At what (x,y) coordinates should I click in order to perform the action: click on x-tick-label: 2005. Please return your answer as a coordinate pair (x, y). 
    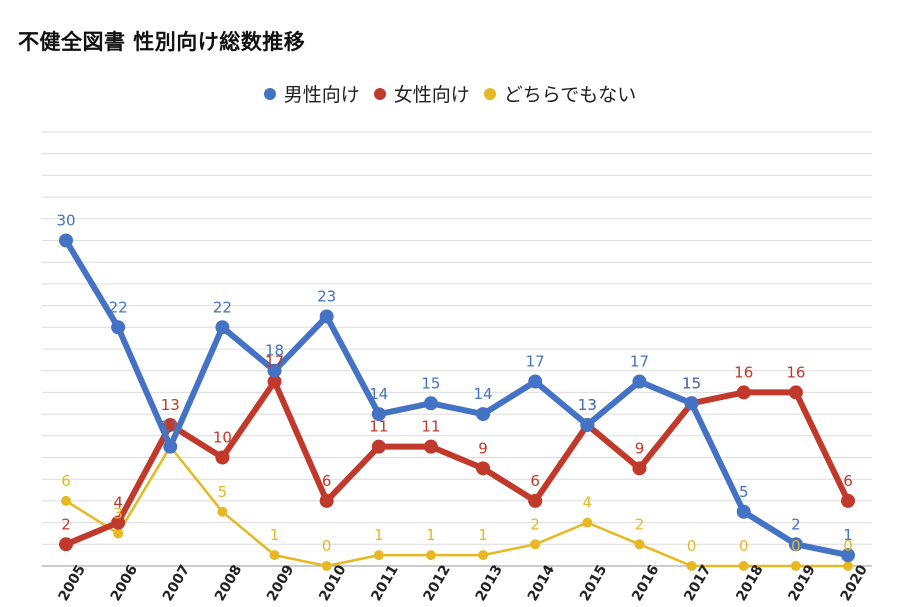
    Looking at the image, I should click on (72, 583).